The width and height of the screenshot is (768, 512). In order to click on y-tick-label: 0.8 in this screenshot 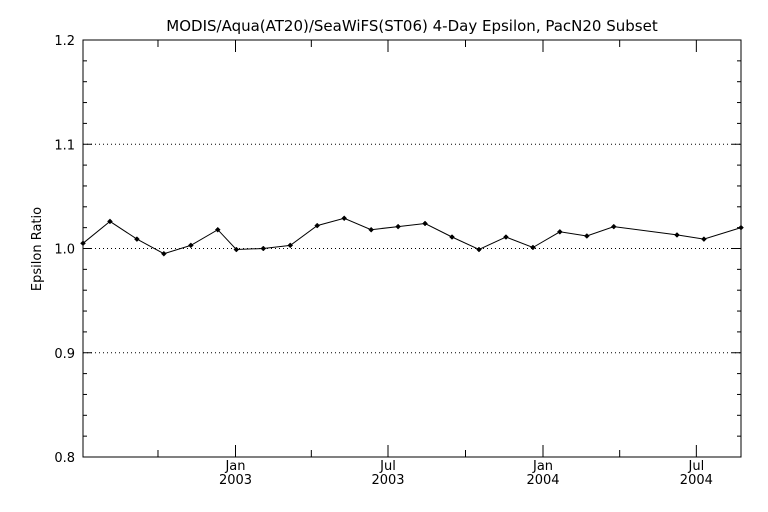, I will do `click(64, 458)`.